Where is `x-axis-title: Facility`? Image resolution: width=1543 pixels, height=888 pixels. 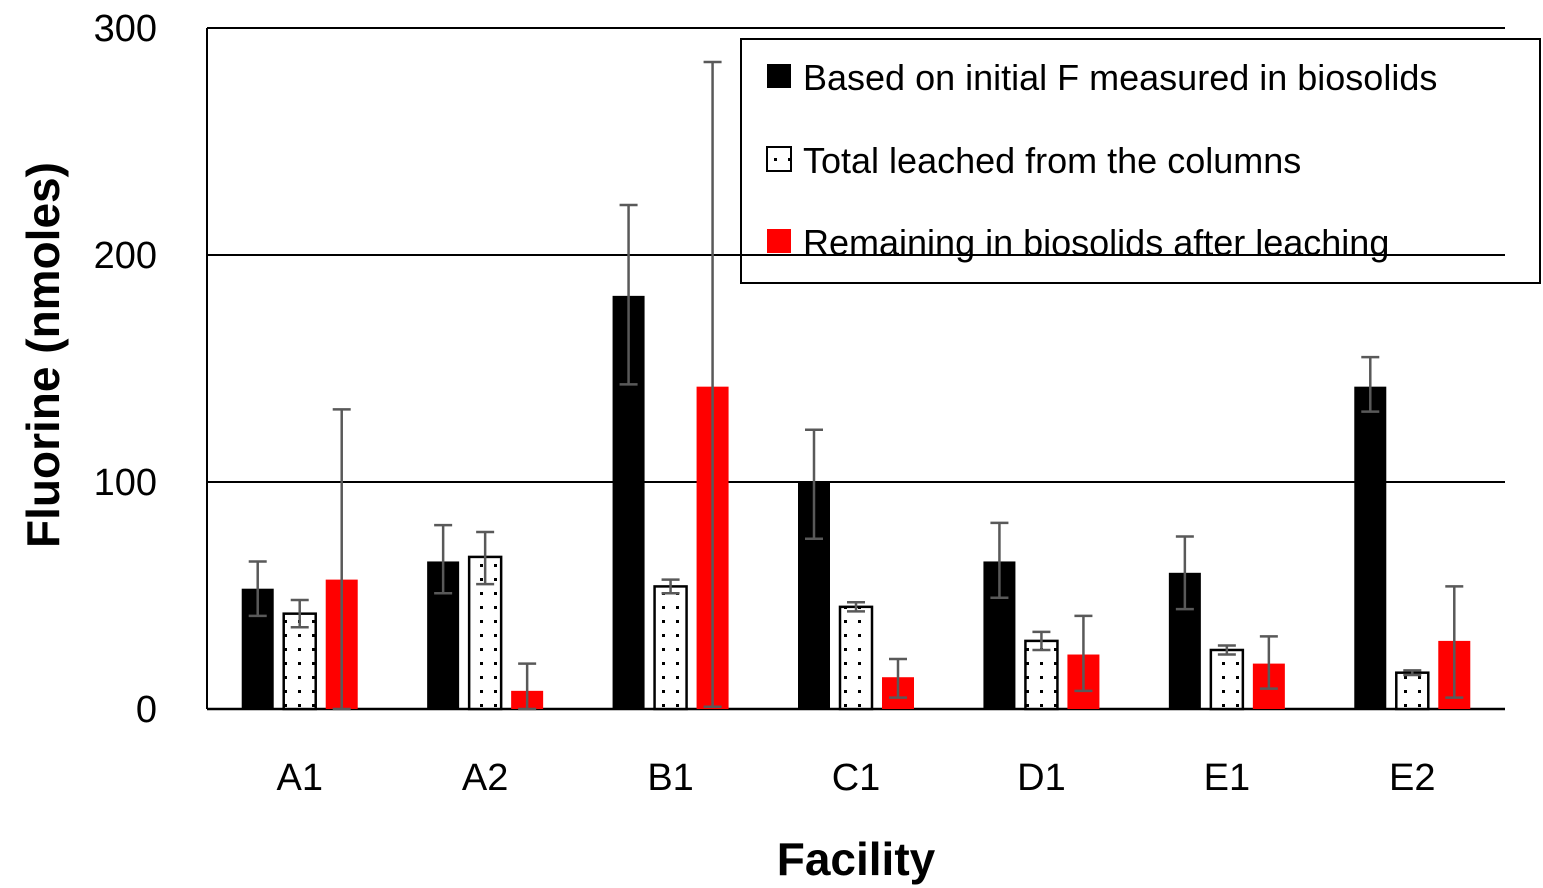 x-axis-title: Facility is located at coordinates (856, 859).